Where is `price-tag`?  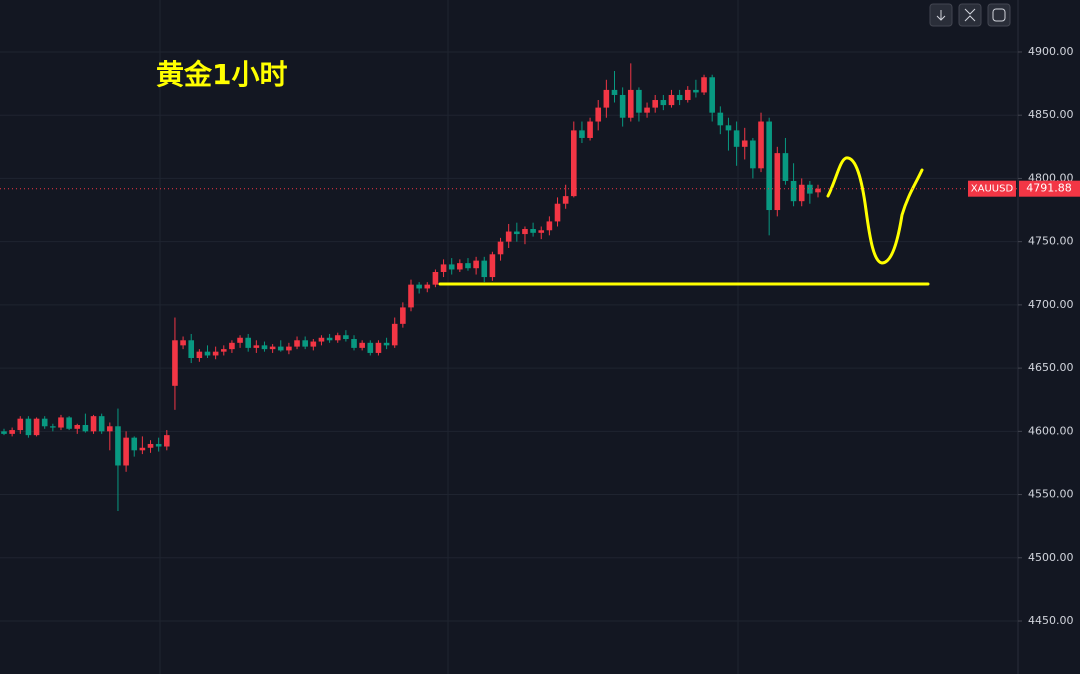
price-tag is located at coordinates (1049, 188).